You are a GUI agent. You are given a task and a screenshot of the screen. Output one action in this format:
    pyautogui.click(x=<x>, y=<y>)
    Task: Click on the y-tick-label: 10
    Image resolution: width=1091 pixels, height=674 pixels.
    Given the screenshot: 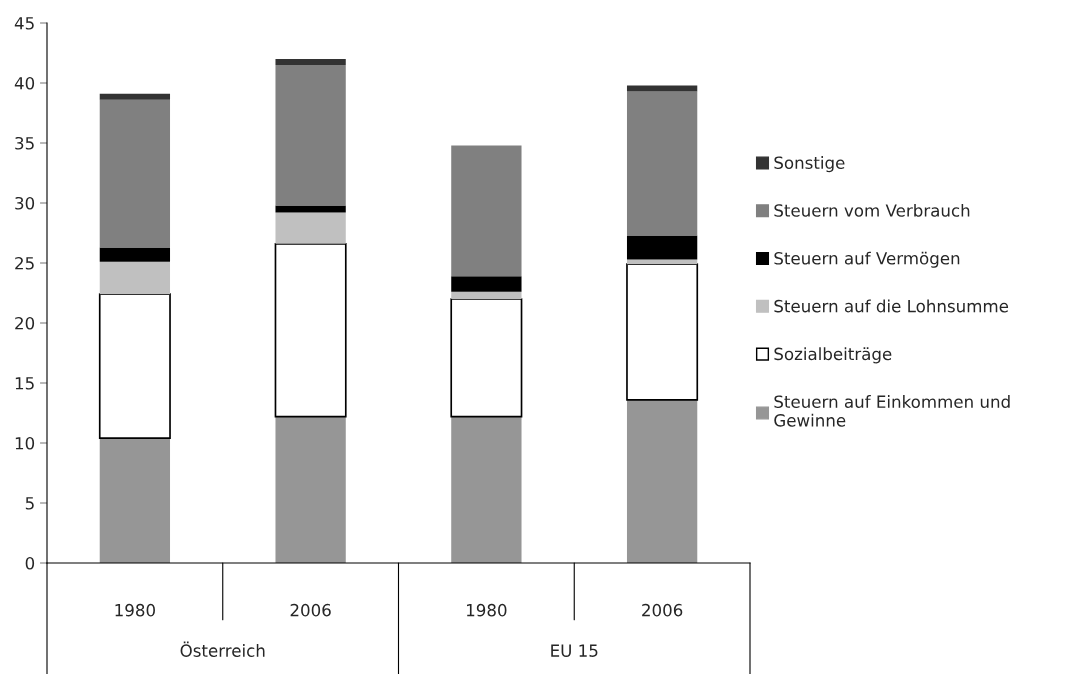 What is the action you would take?
    pyautogui.click(x=25, y=443)
    